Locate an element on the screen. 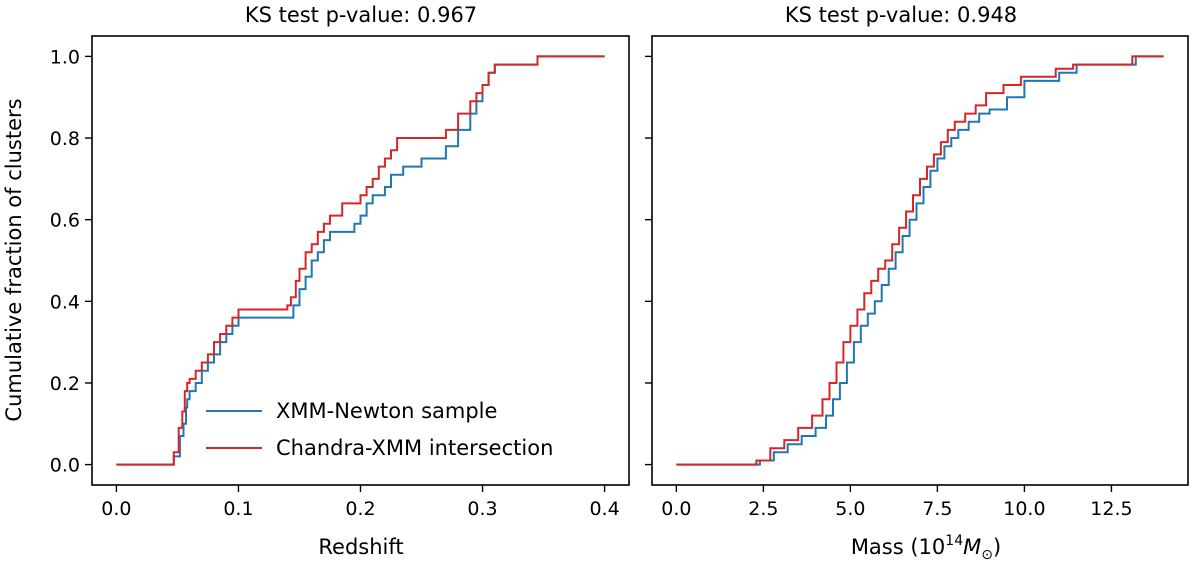 The image size is (1200, 563). mass-x-tick-label: 2.5 is located at coordinates (763, 509).